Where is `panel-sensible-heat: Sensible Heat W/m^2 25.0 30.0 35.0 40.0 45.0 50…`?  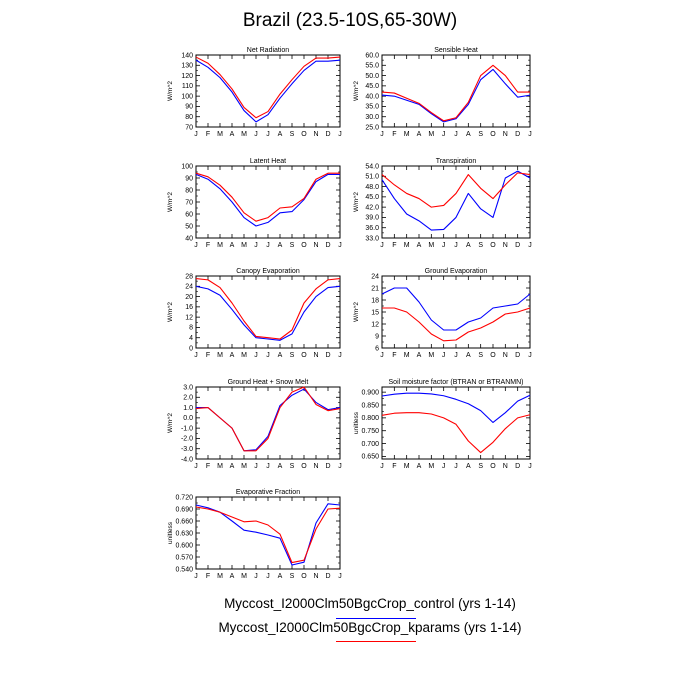
panel-sensible-heat: Sensible Heat W/m^2 25.0 30.0 35.0 40.0 45.0 50… is located at coordinates (442, 92).